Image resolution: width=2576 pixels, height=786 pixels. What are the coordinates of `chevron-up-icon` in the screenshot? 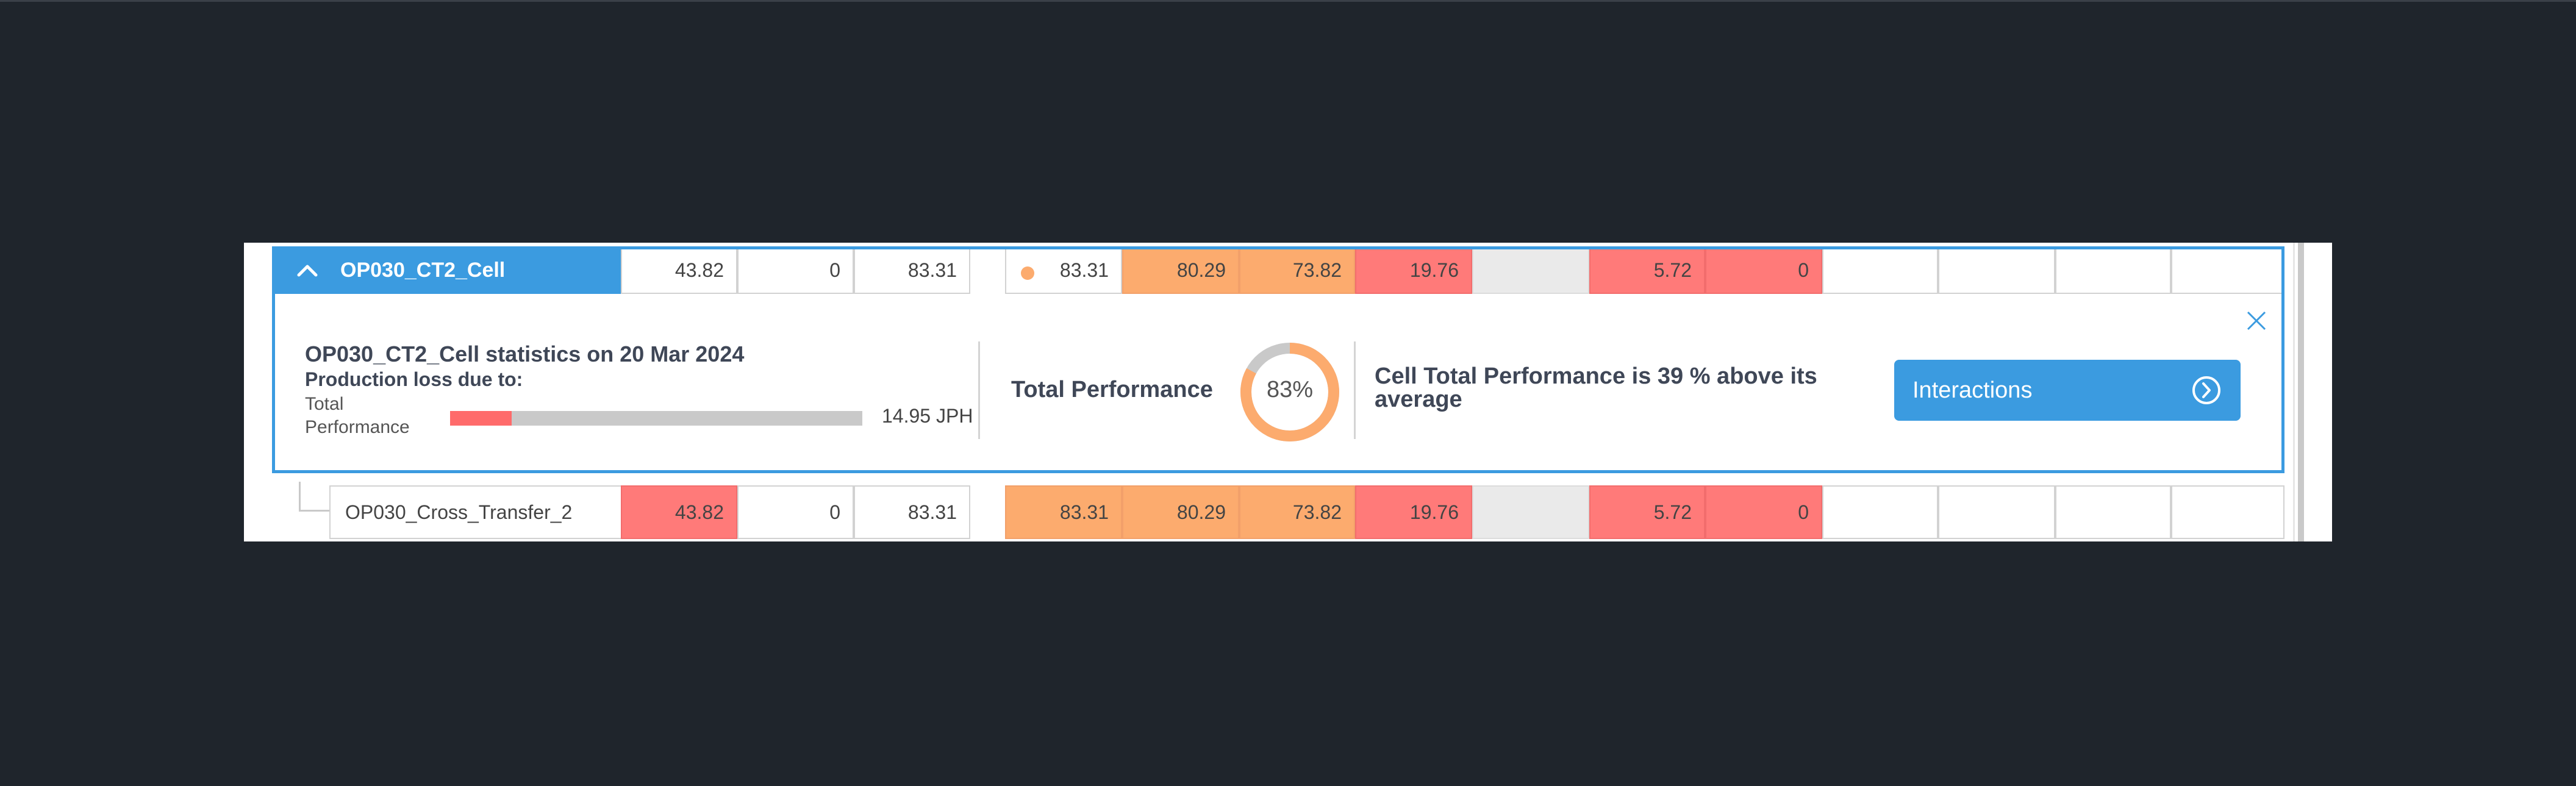 It's located at (307, 270).